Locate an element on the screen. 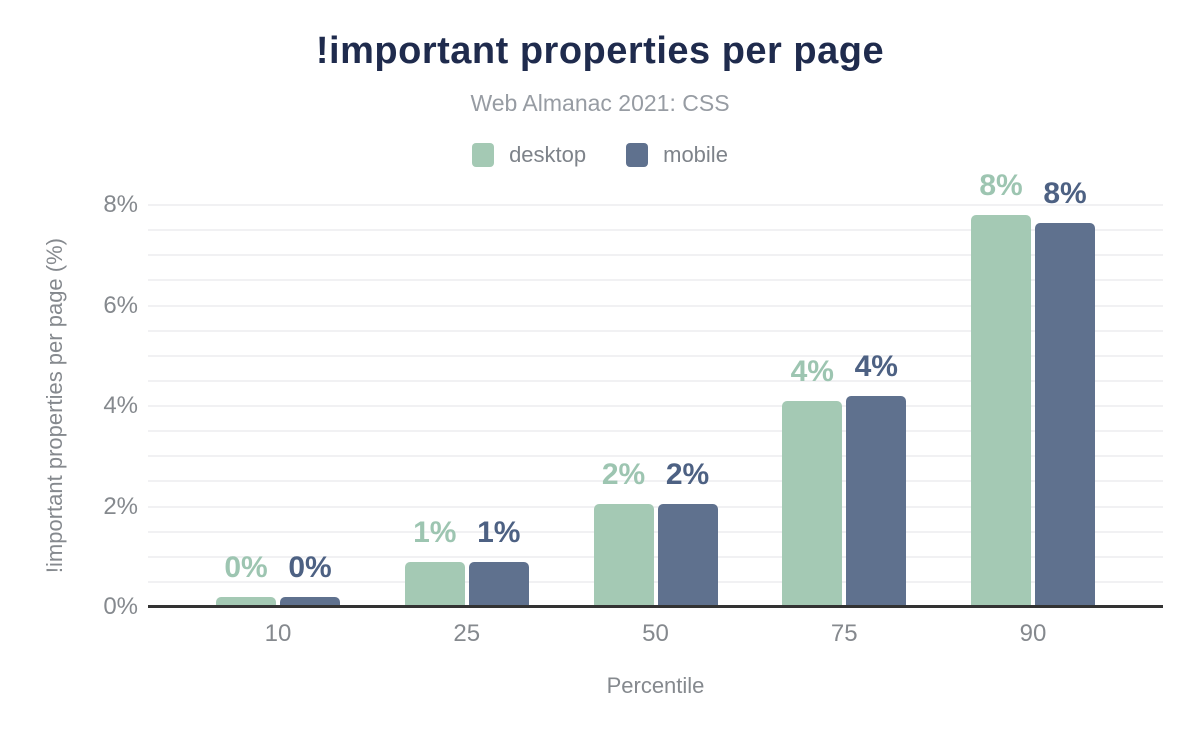  y-tick-label-2%: 2% is located at coordinates (120, 506).